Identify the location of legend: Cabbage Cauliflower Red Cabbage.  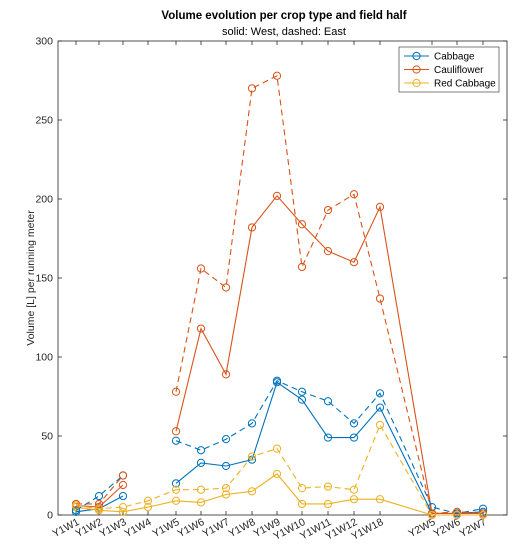
(449, 69).